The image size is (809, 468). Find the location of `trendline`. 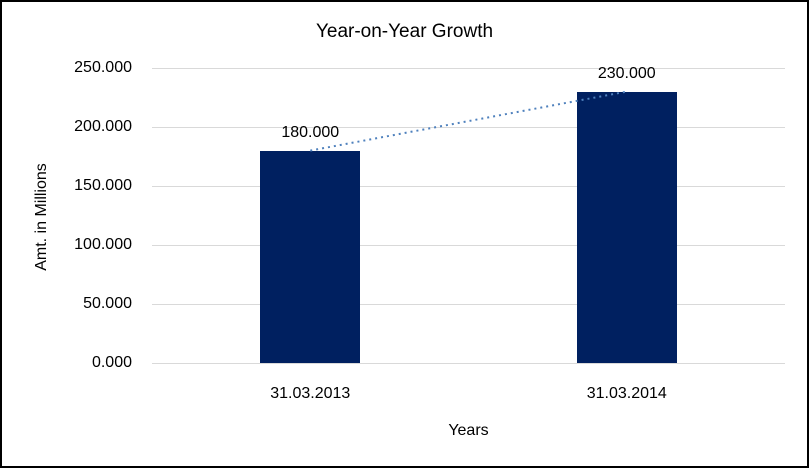

trendline is located at coordinates (468, 121).